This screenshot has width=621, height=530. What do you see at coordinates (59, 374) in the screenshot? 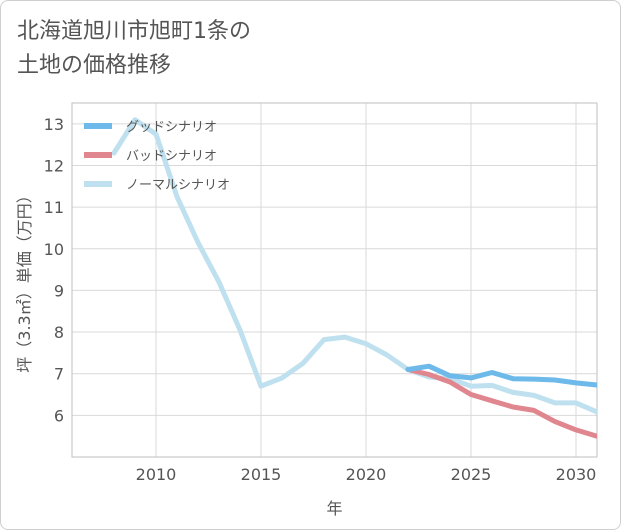
I see `y-tick-label: 7` at bounding box center [59, 374].